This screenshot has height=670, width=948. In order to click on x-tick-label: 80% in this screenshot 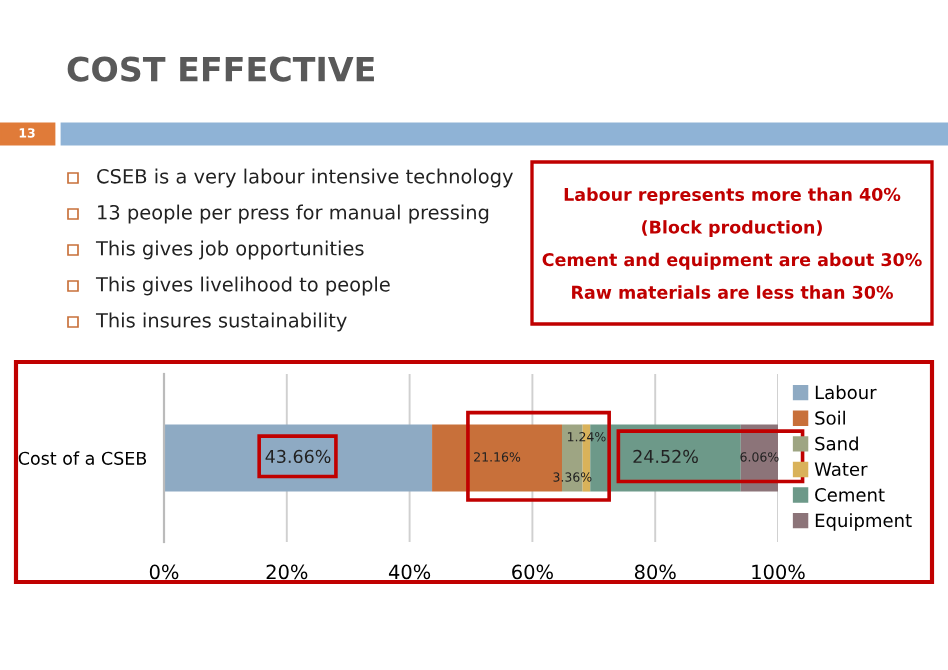, I will do `click(655, 572)`.